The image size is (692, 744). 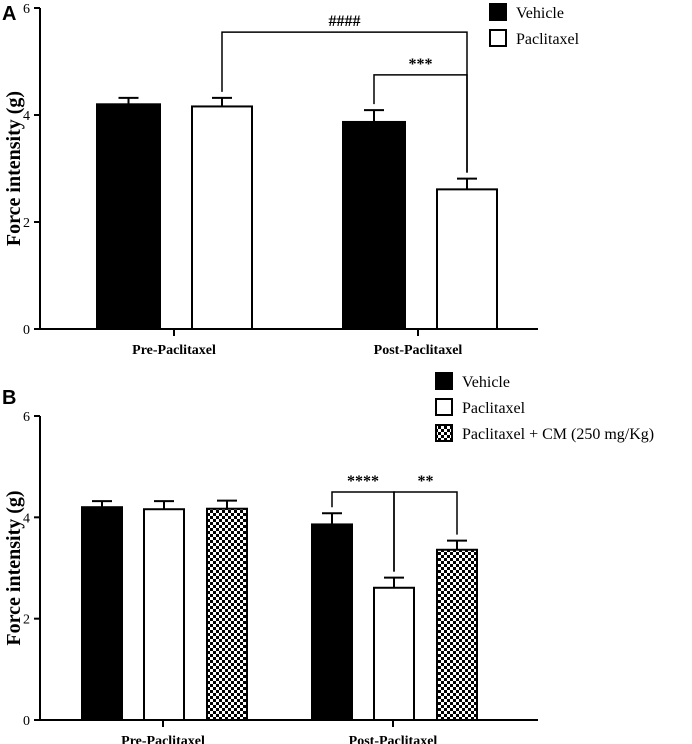 I want to click on significance-label: ####, so click(x=345, y=21).